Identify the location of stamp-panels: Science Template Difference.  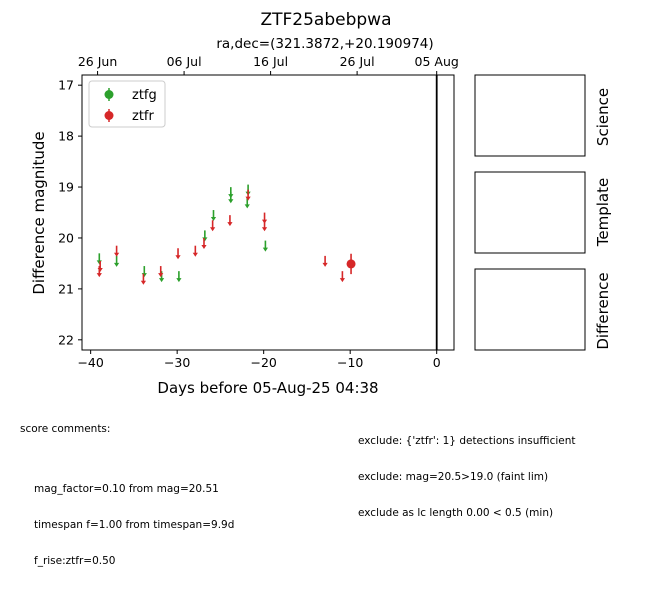
(543, 212).